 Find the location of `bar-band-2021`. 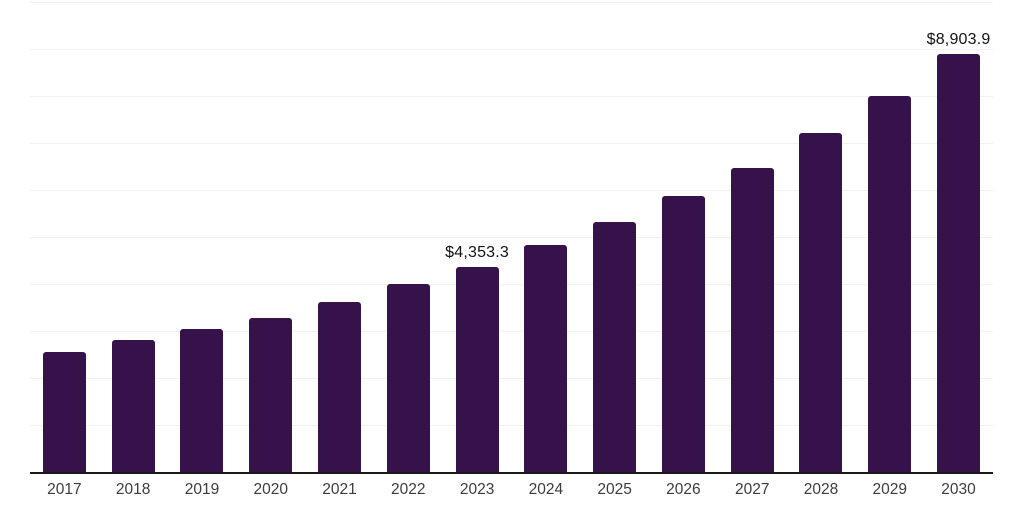

bar-band-2021 is located at coordinates (339, 237).